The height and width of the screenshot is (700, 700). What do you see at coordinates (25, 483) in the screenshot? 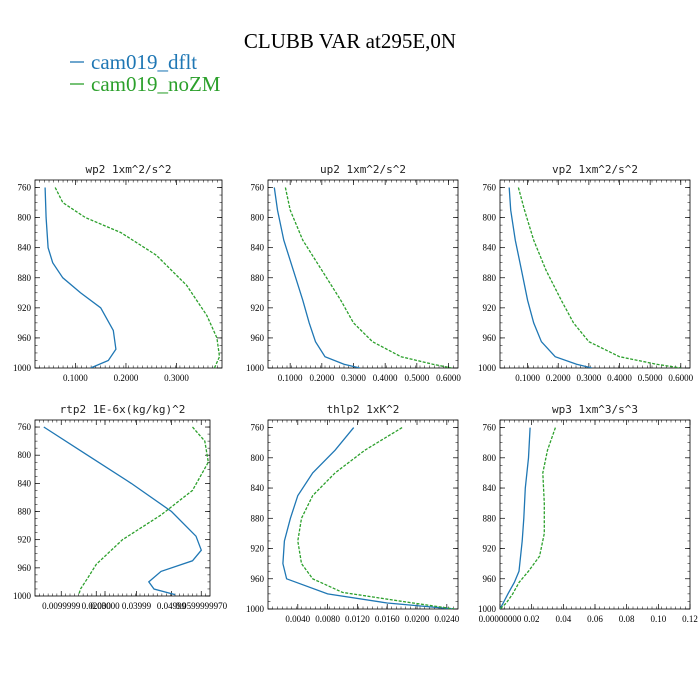
I see `y-tick-label-rtp2-840: 840` at bounding box center [25, 483].